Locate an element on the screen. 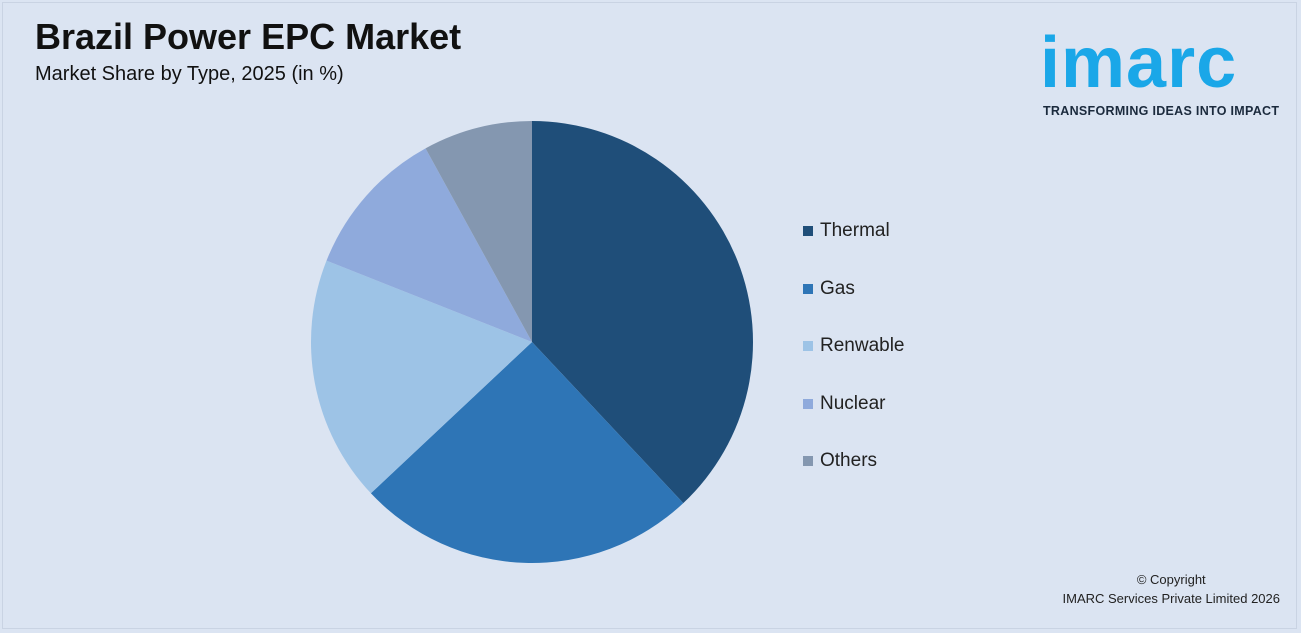 The height and width of the screenshot is (633, 1301). copyright-line: © Copyright is located at coordinates (1171, 579).